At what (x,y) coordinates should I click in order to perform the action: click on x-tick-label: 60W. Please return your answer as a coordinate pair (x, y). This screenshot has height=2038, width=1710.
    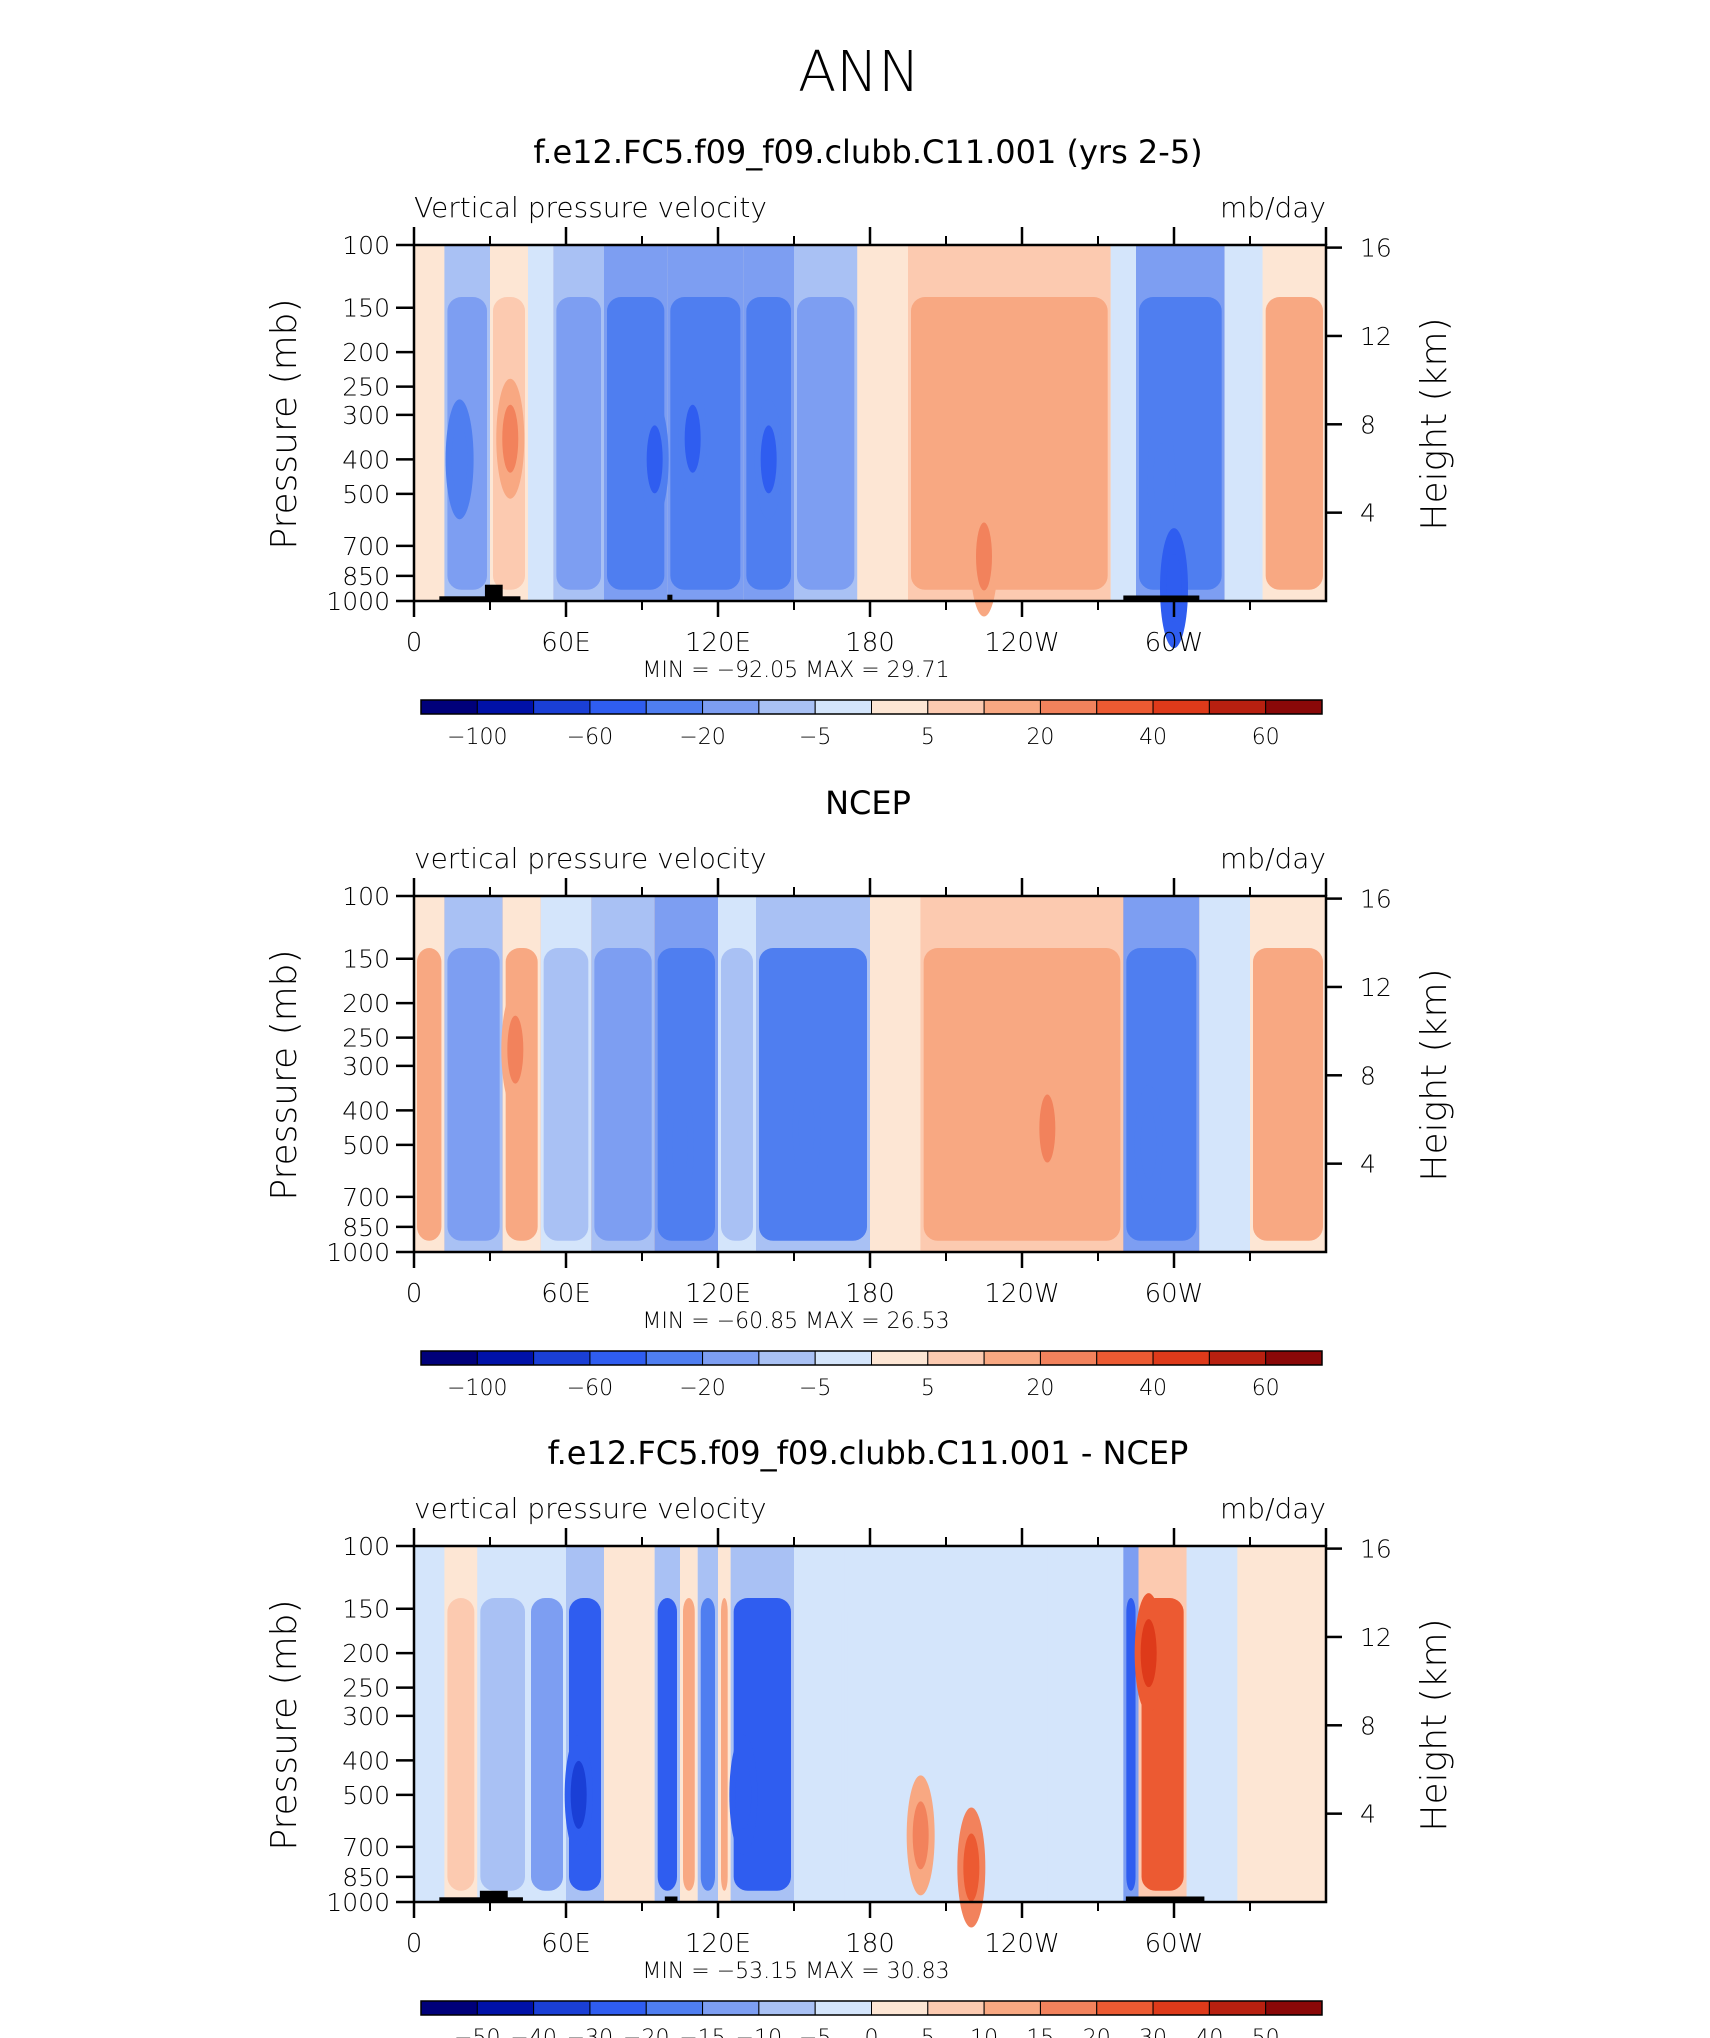
    Looking at the image, I should click on (1174, 1944).